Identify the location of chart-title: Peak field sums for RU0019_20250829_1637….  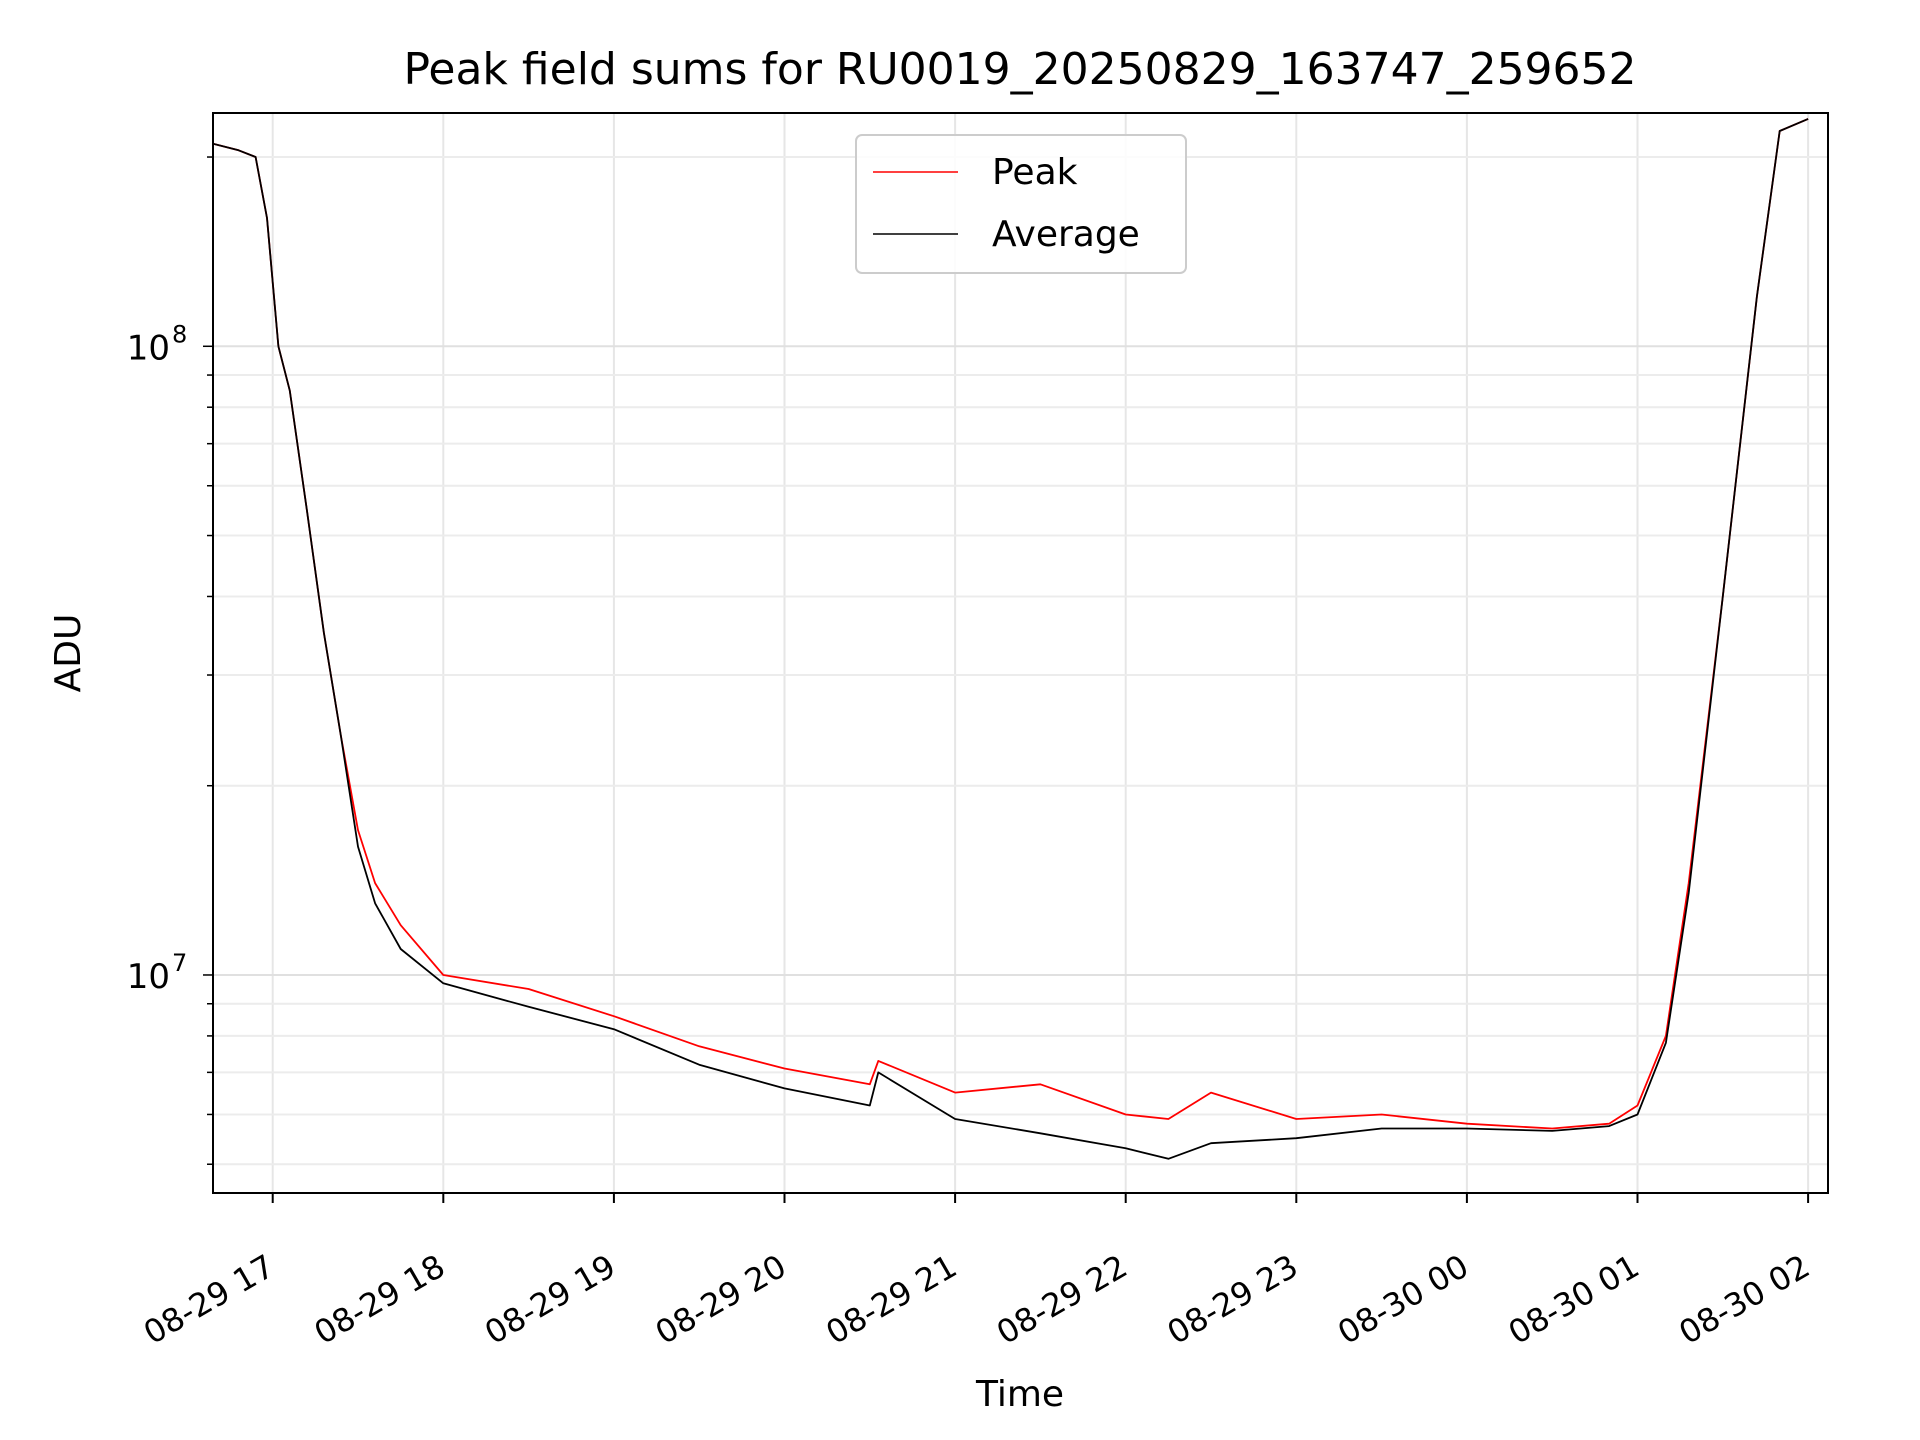
(1019, 69).